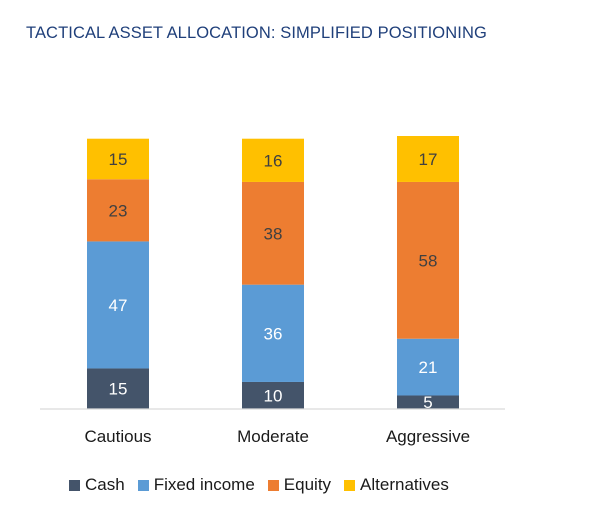 The height and width of the screenshot is (525, 593). Describe the element at coordinates (265, 485) in the screenshot. I see `legend: Cash Fixed income Equity Alternatives` at that location.